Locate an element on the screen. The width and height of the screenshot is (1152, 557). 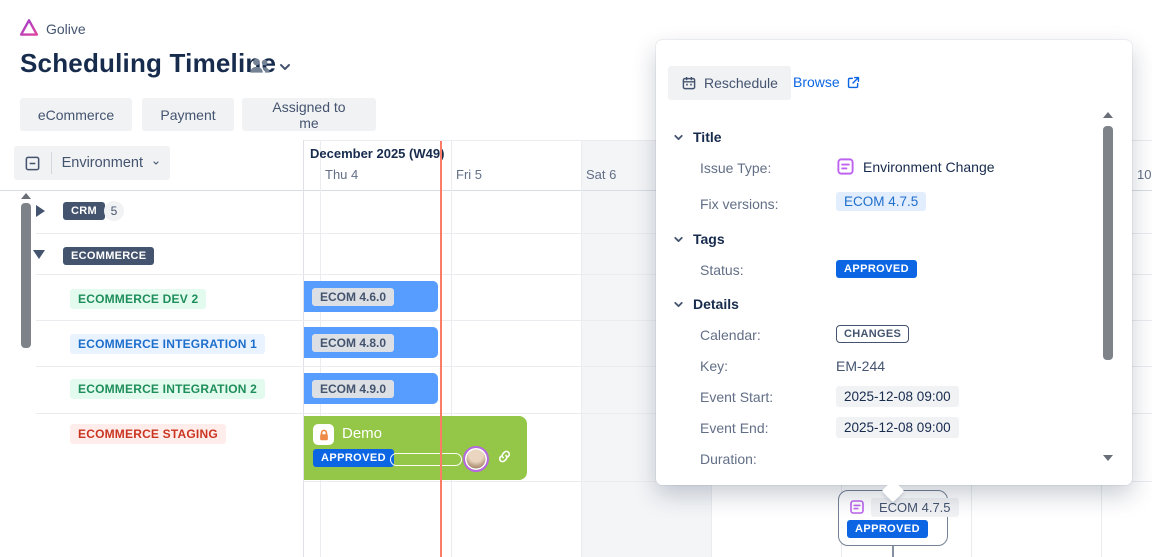
group-crm-count-badge: 5 is located at coordinates (114, 211).